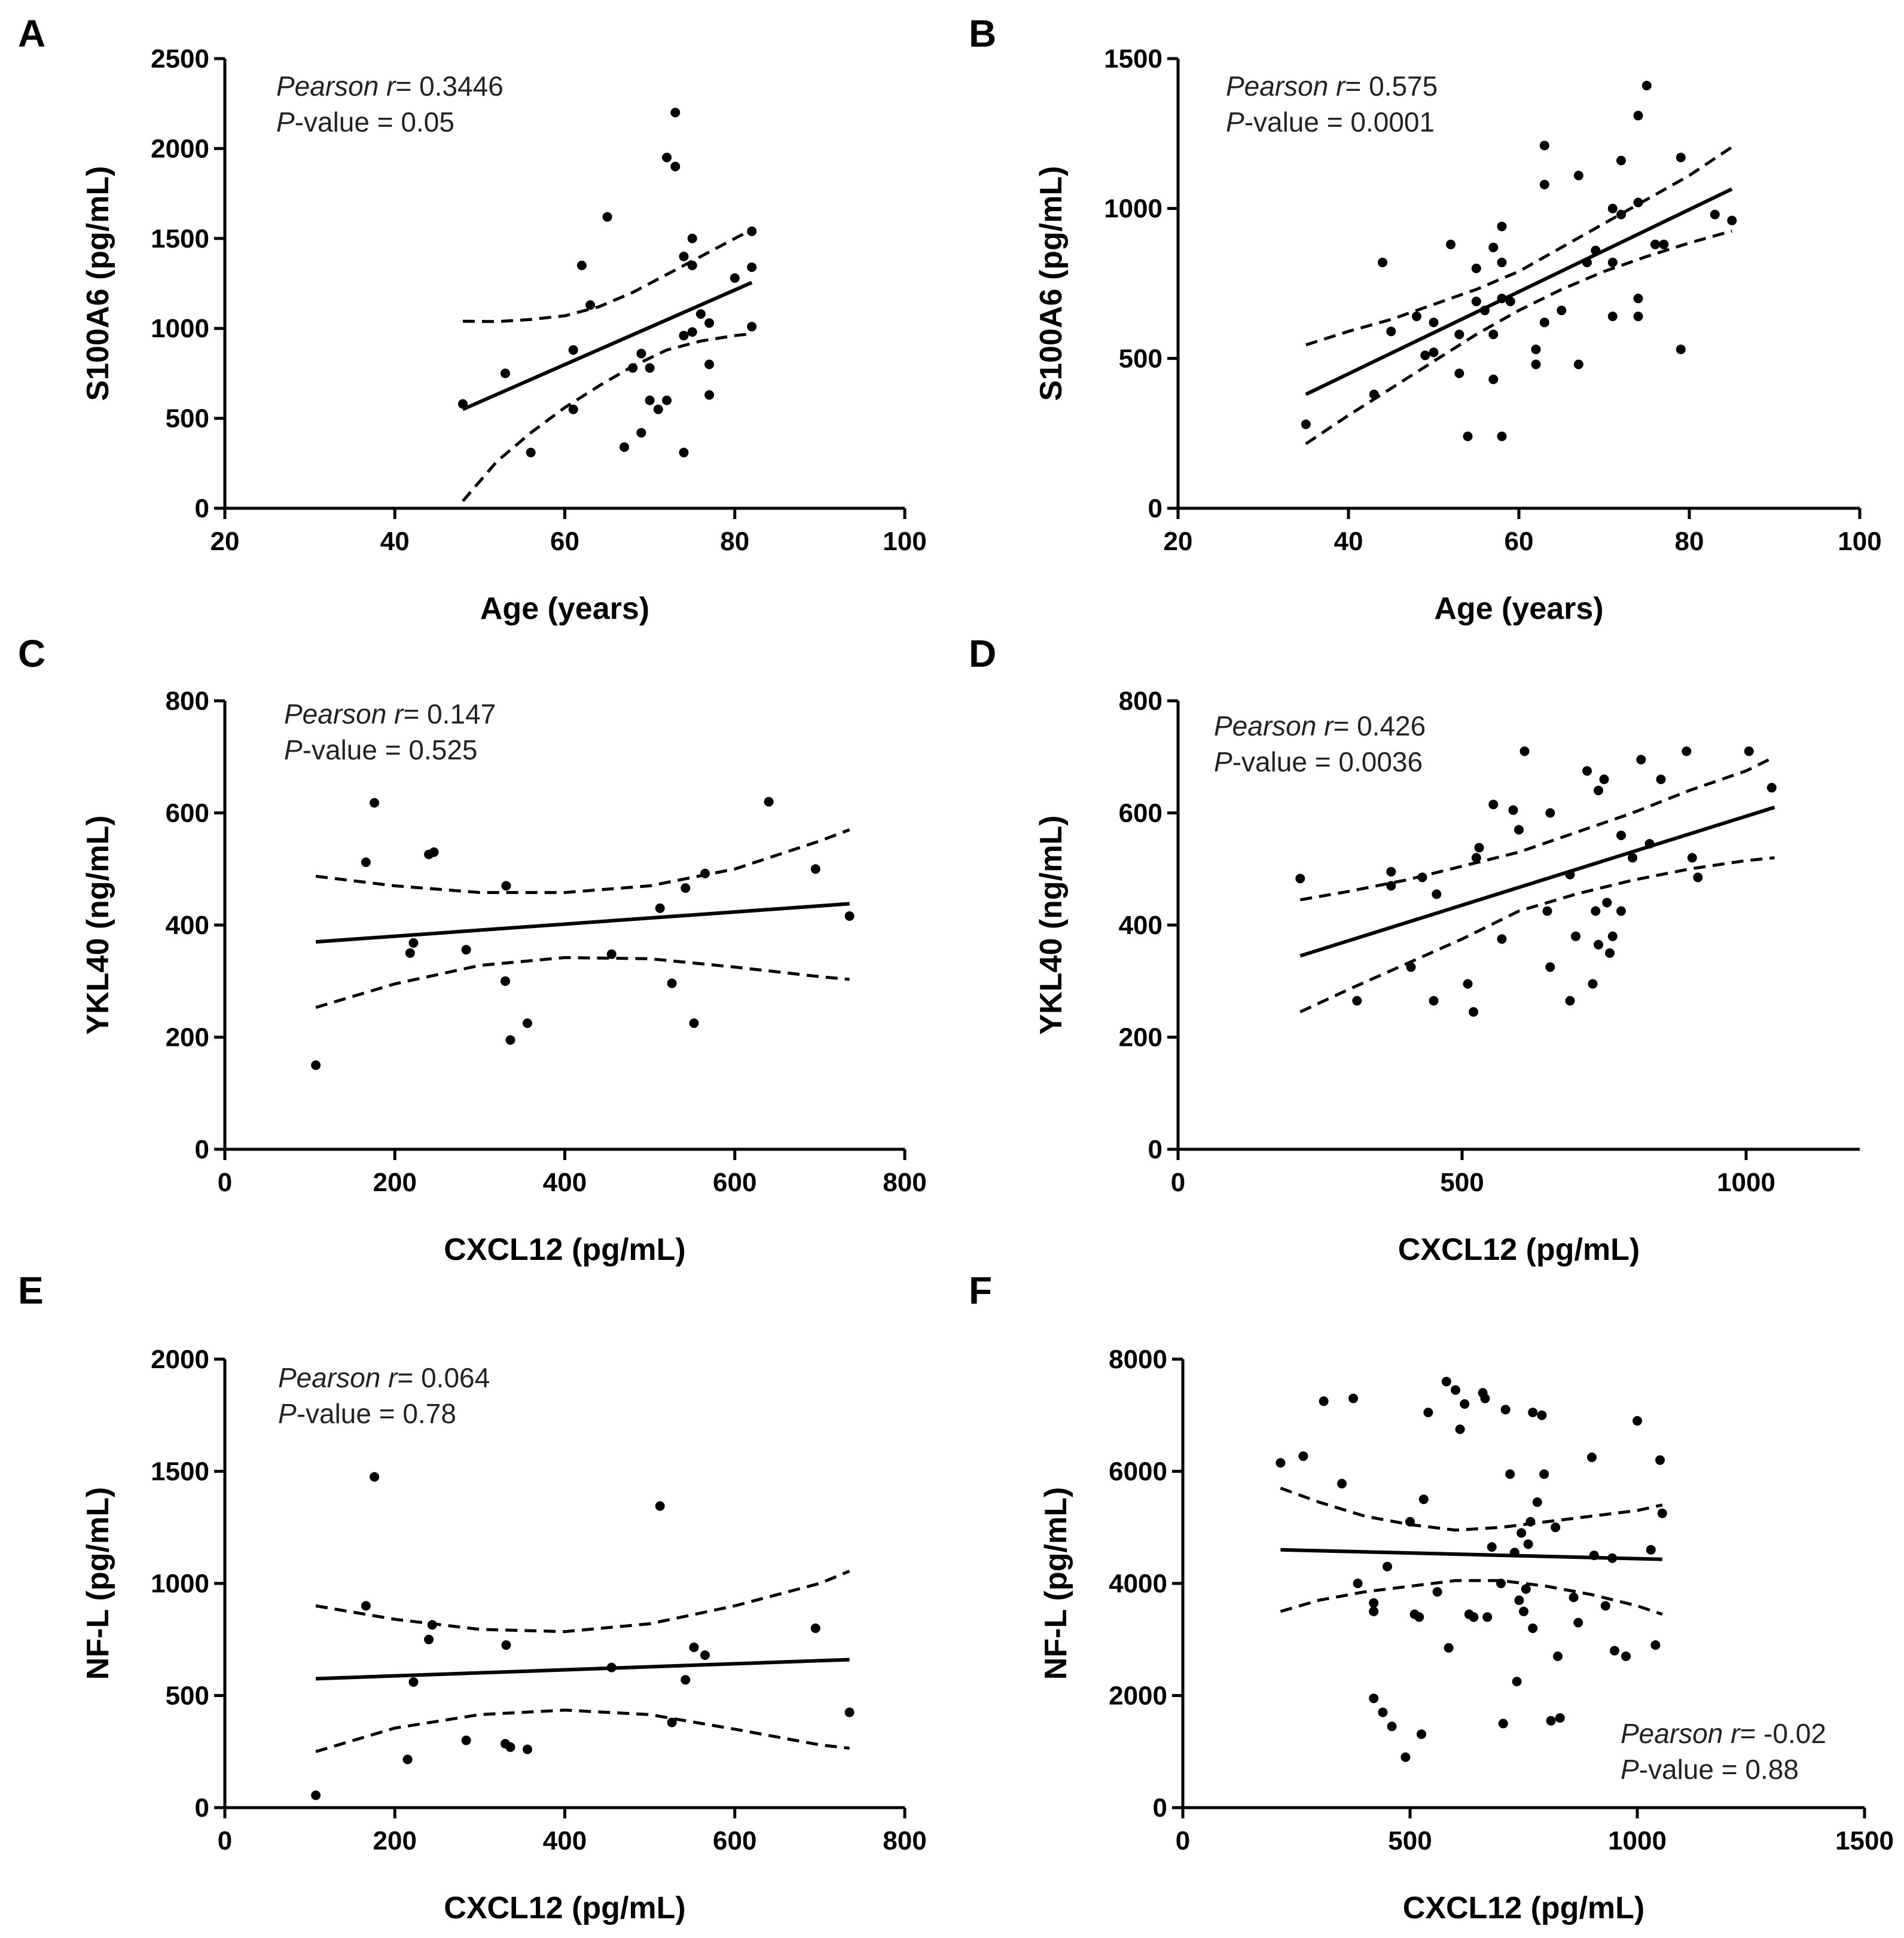 The width and height of the screenshot is (1904, 1938). What do you see at coordinates (1865, 1840) in the screenshot?
I see `x-tick-label: 1500` at bounding box center [1865, 1840].